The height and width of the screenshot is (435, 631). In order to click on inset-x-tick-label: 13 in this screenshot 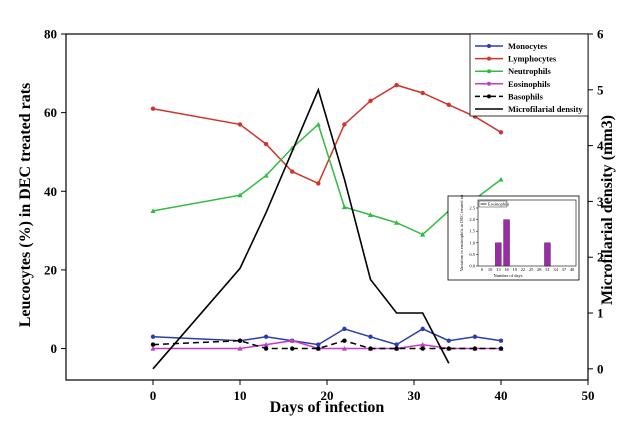, I will do `click(498, 269)`.